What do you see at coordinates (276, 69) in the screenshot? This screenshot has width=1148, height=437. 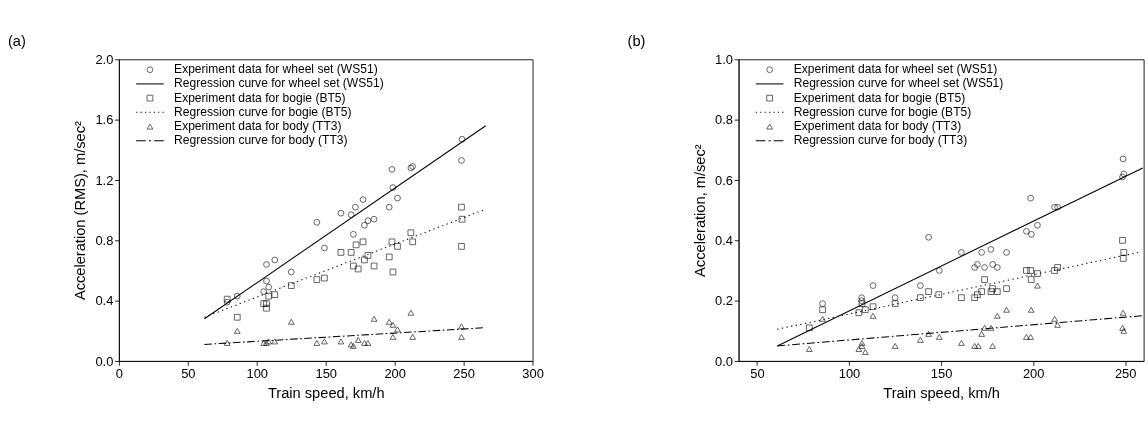 I see `legend-label: Experiment data for wheel set (WS51)` at bounding box center [276, 69].